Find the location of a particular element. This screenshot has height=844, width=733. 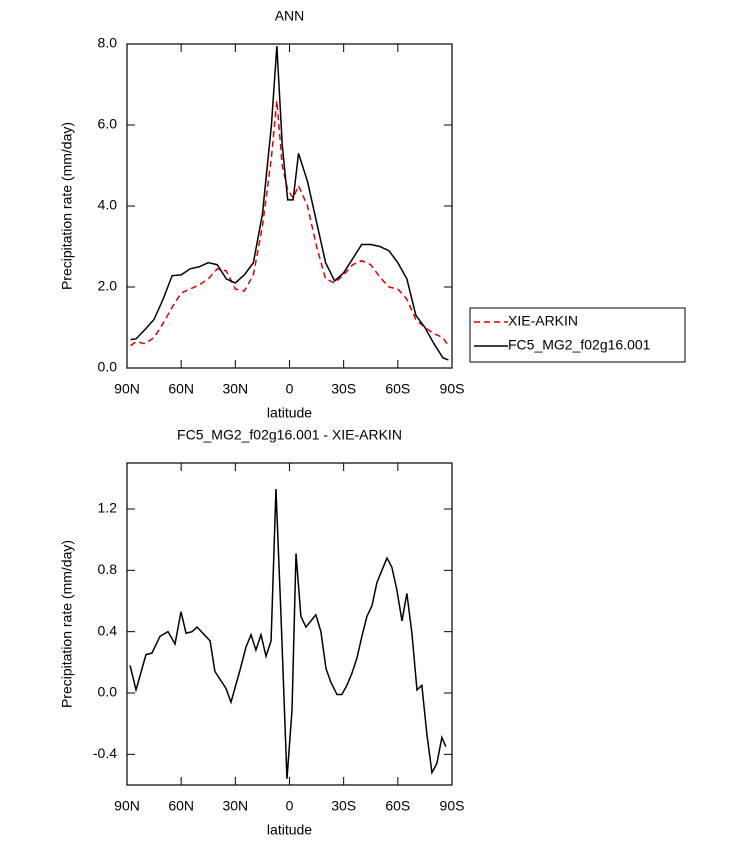

y-tick-label: 2.0 is located at coordinates (108, 286).